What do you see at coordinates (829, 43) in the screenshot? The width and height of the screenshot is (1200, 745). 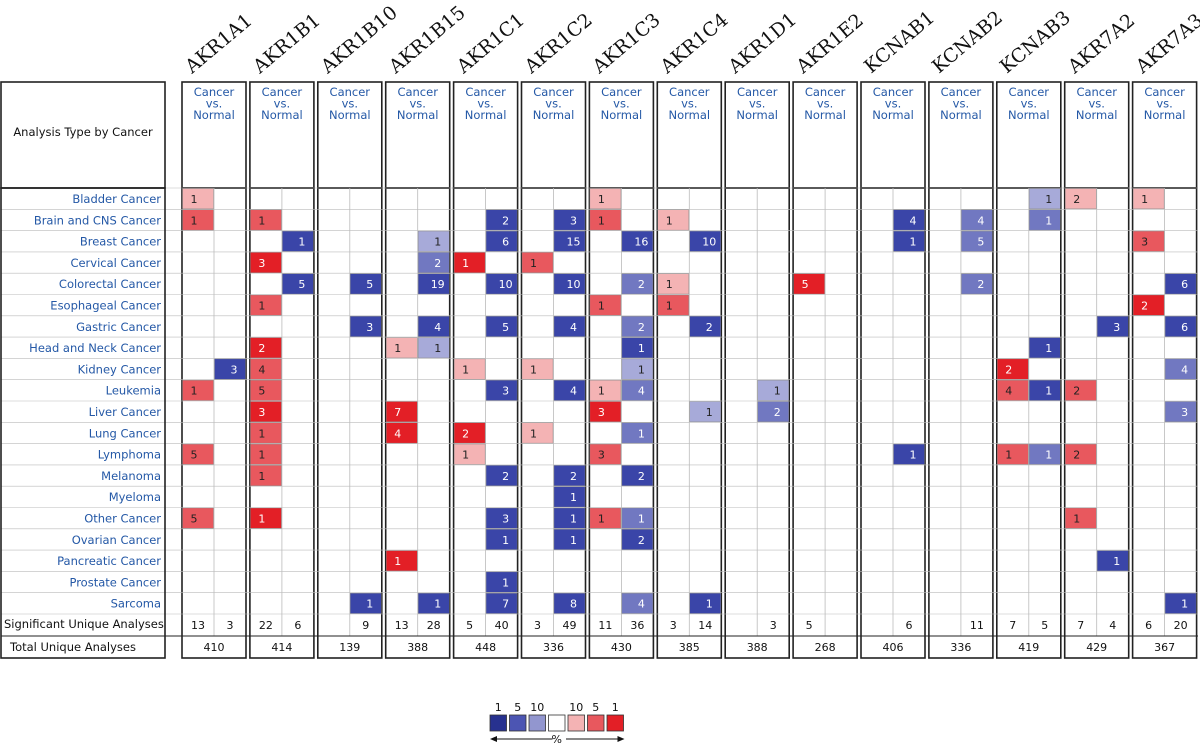 I see `gene-name: AKR1E2` at bounding box center [829, 43].